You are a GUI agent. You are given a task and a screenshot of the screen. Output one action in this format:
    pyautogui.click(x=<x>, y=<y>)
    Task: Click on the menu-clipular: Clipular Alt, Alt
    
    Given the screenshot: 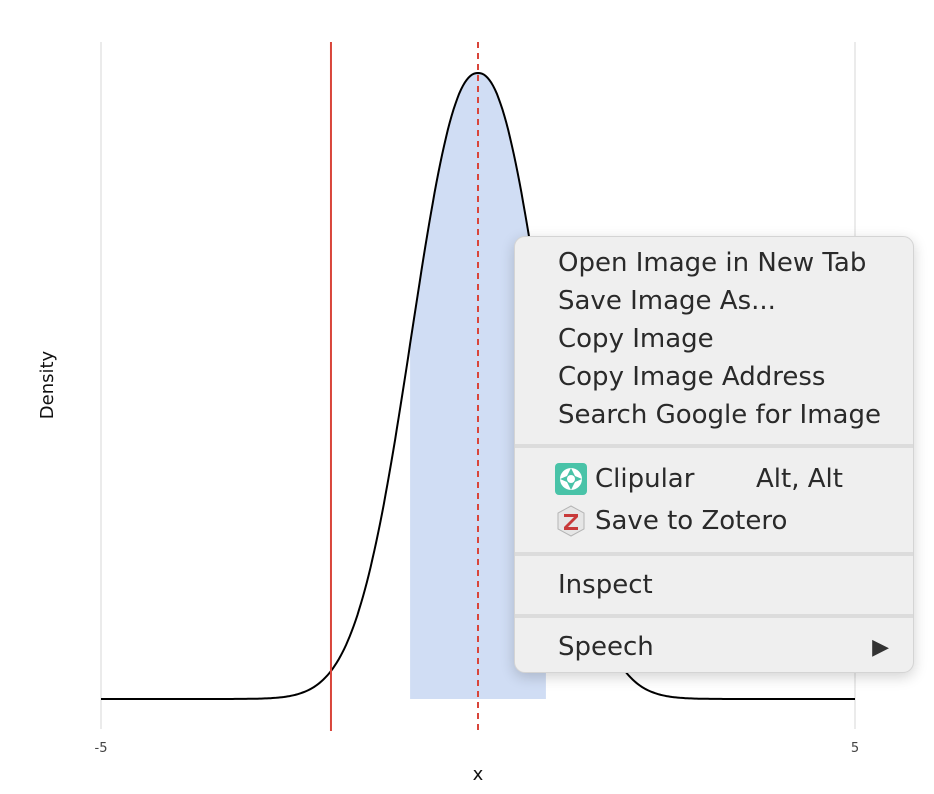 What is the action you would take?
    pyautogui.click(x=714, y=479)
    